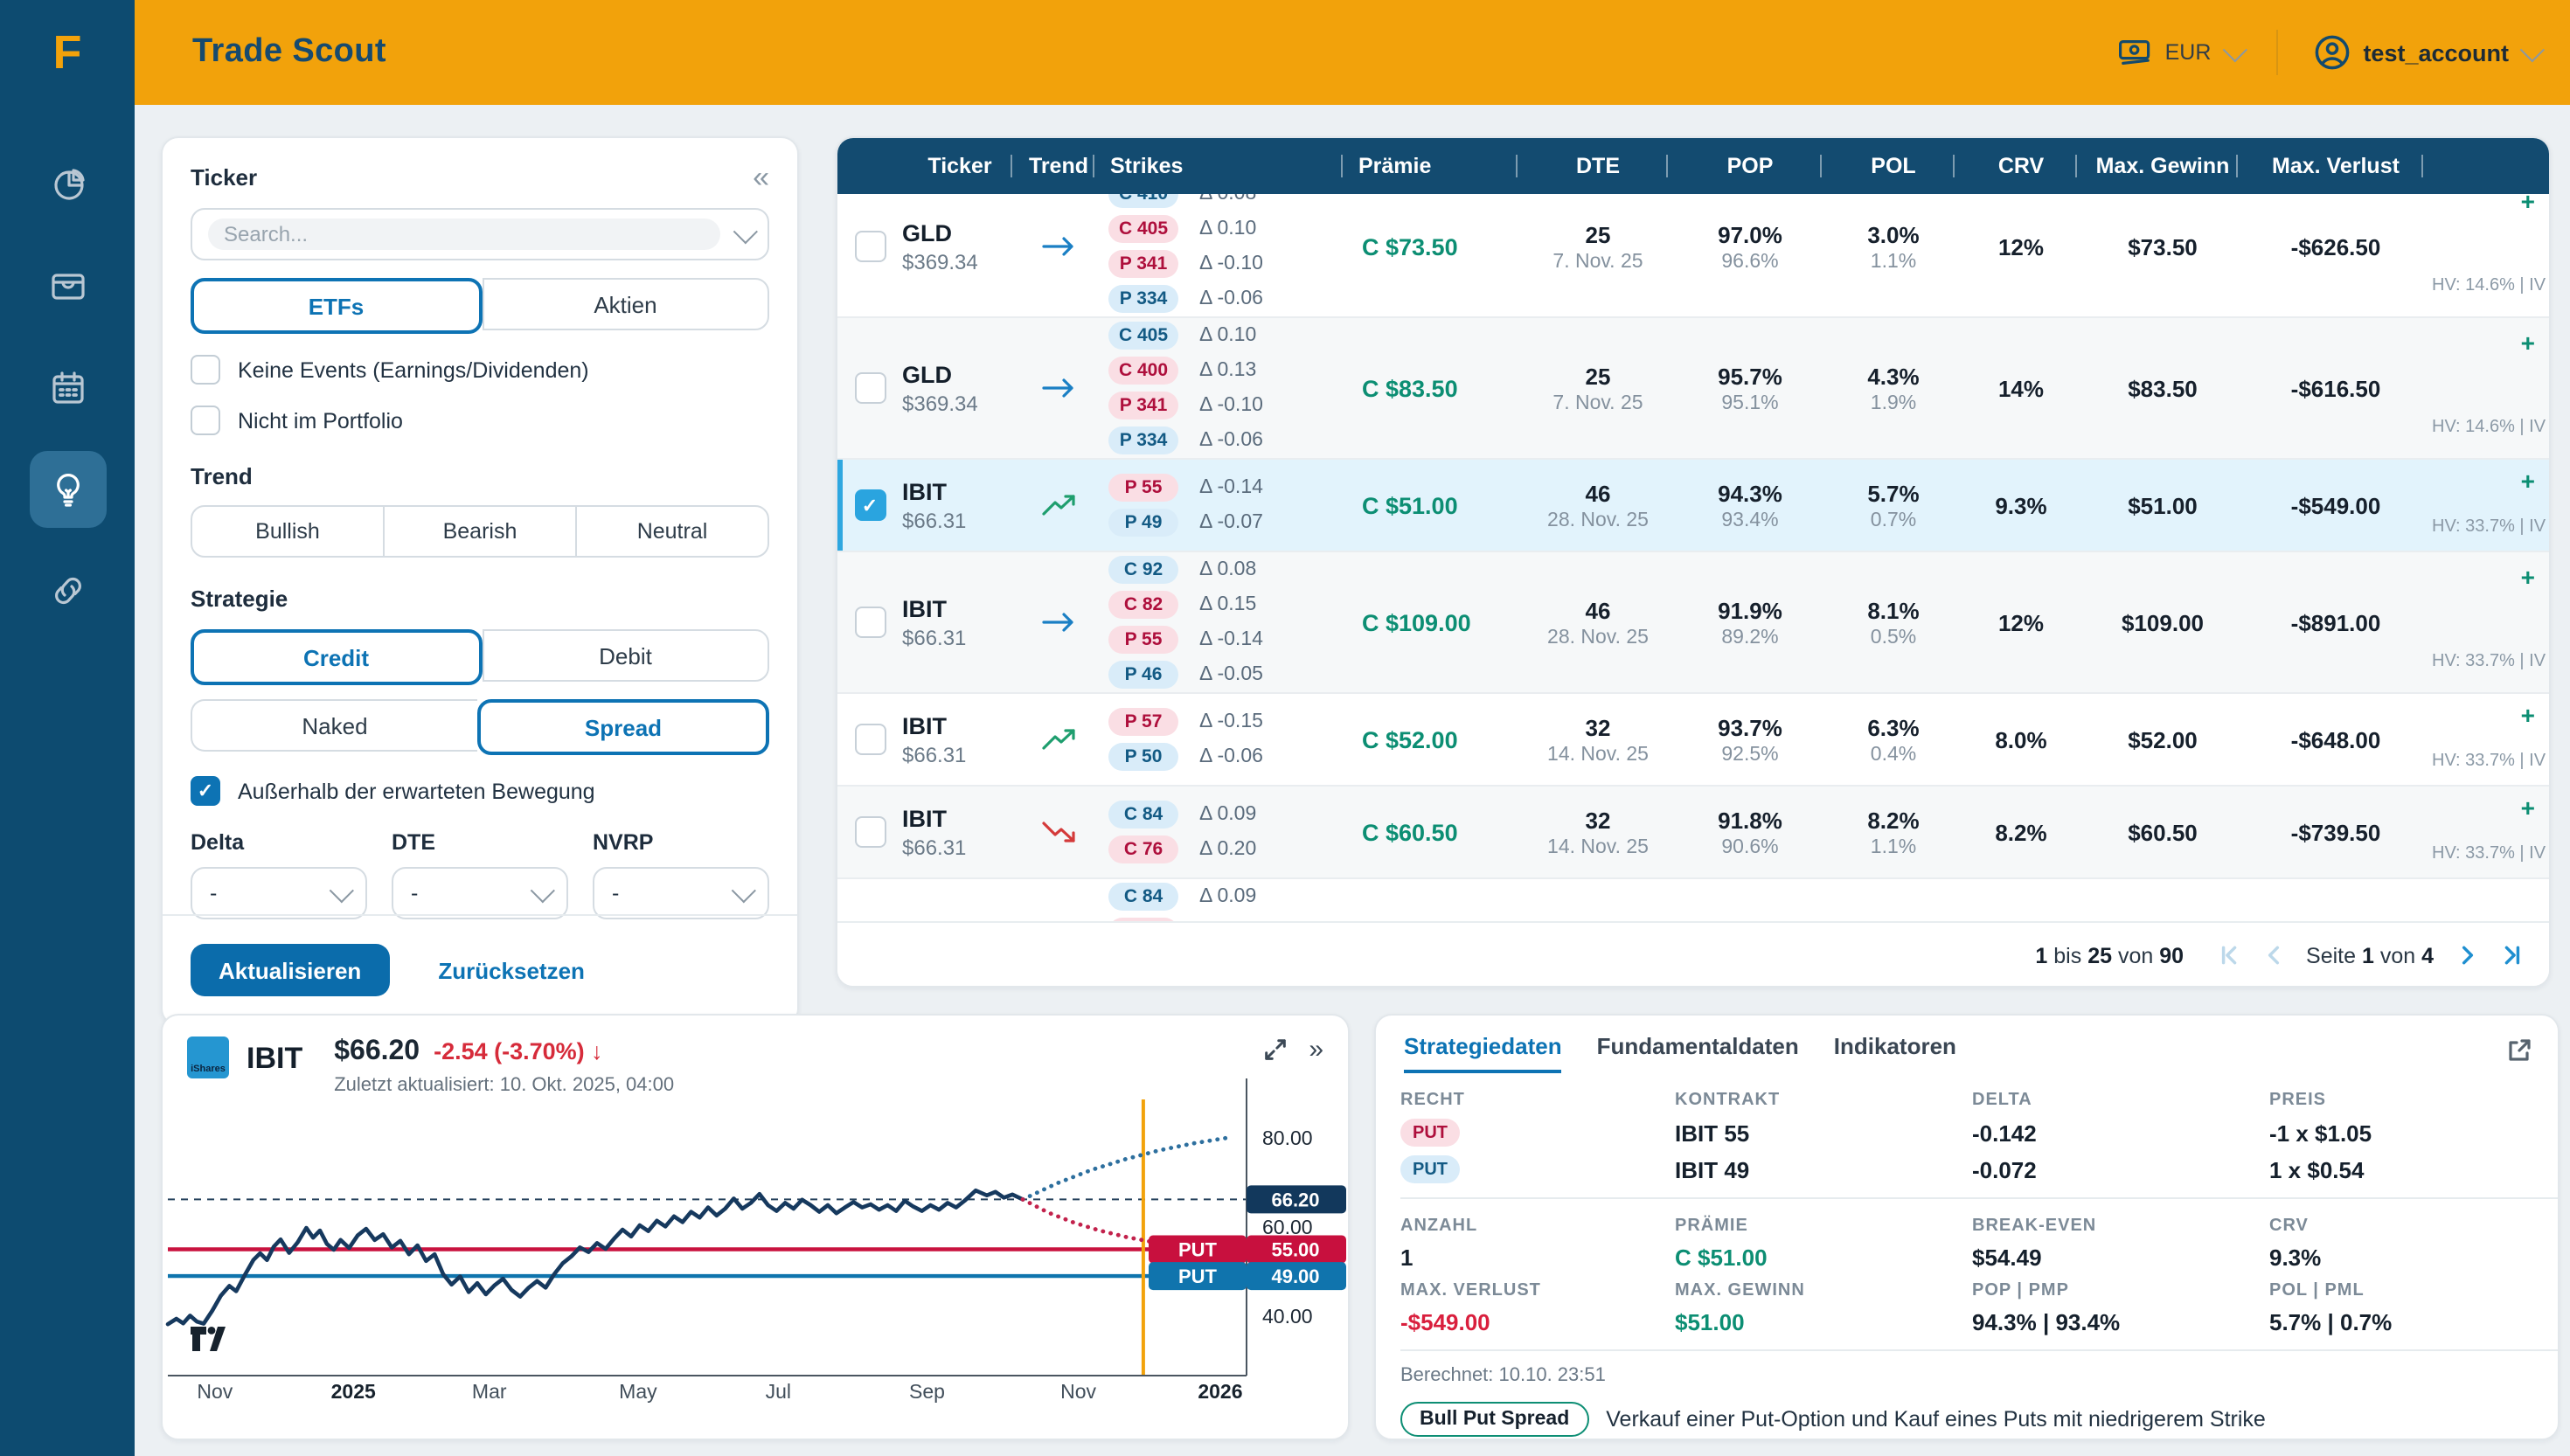  Describe the element at coordinates (1224, 739) in the screenshot. I see `strikes-cell: P 57 Δ -0.15 P 50 Δ -0.06` at that location.